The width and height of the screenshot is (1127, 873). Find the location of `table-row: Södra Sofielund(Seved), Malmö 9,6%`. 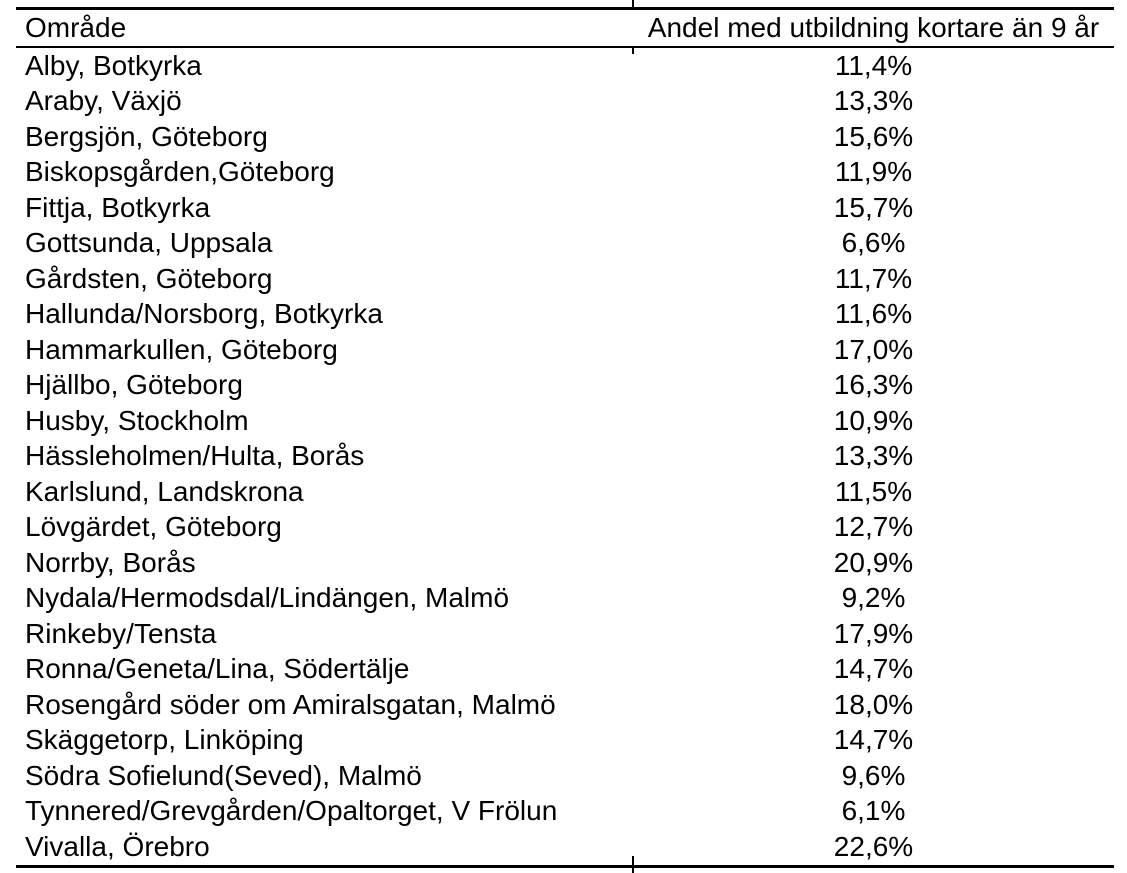

table-row: Södra Sofielund(Seved), Malmö 9,6% is located at coordinates (565, 776).